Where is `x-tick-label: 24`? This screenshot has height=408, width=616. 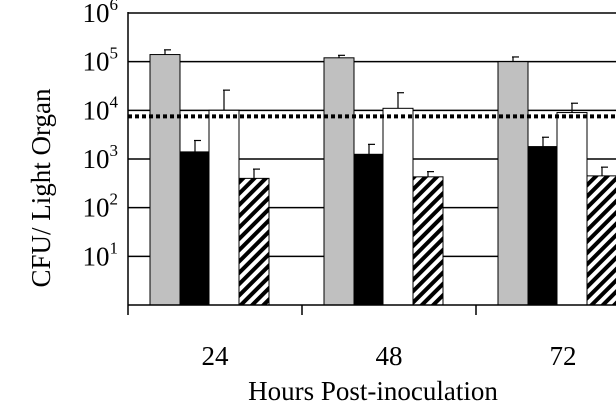
x-tick-label: 24 is located at coordinates (216, 356).